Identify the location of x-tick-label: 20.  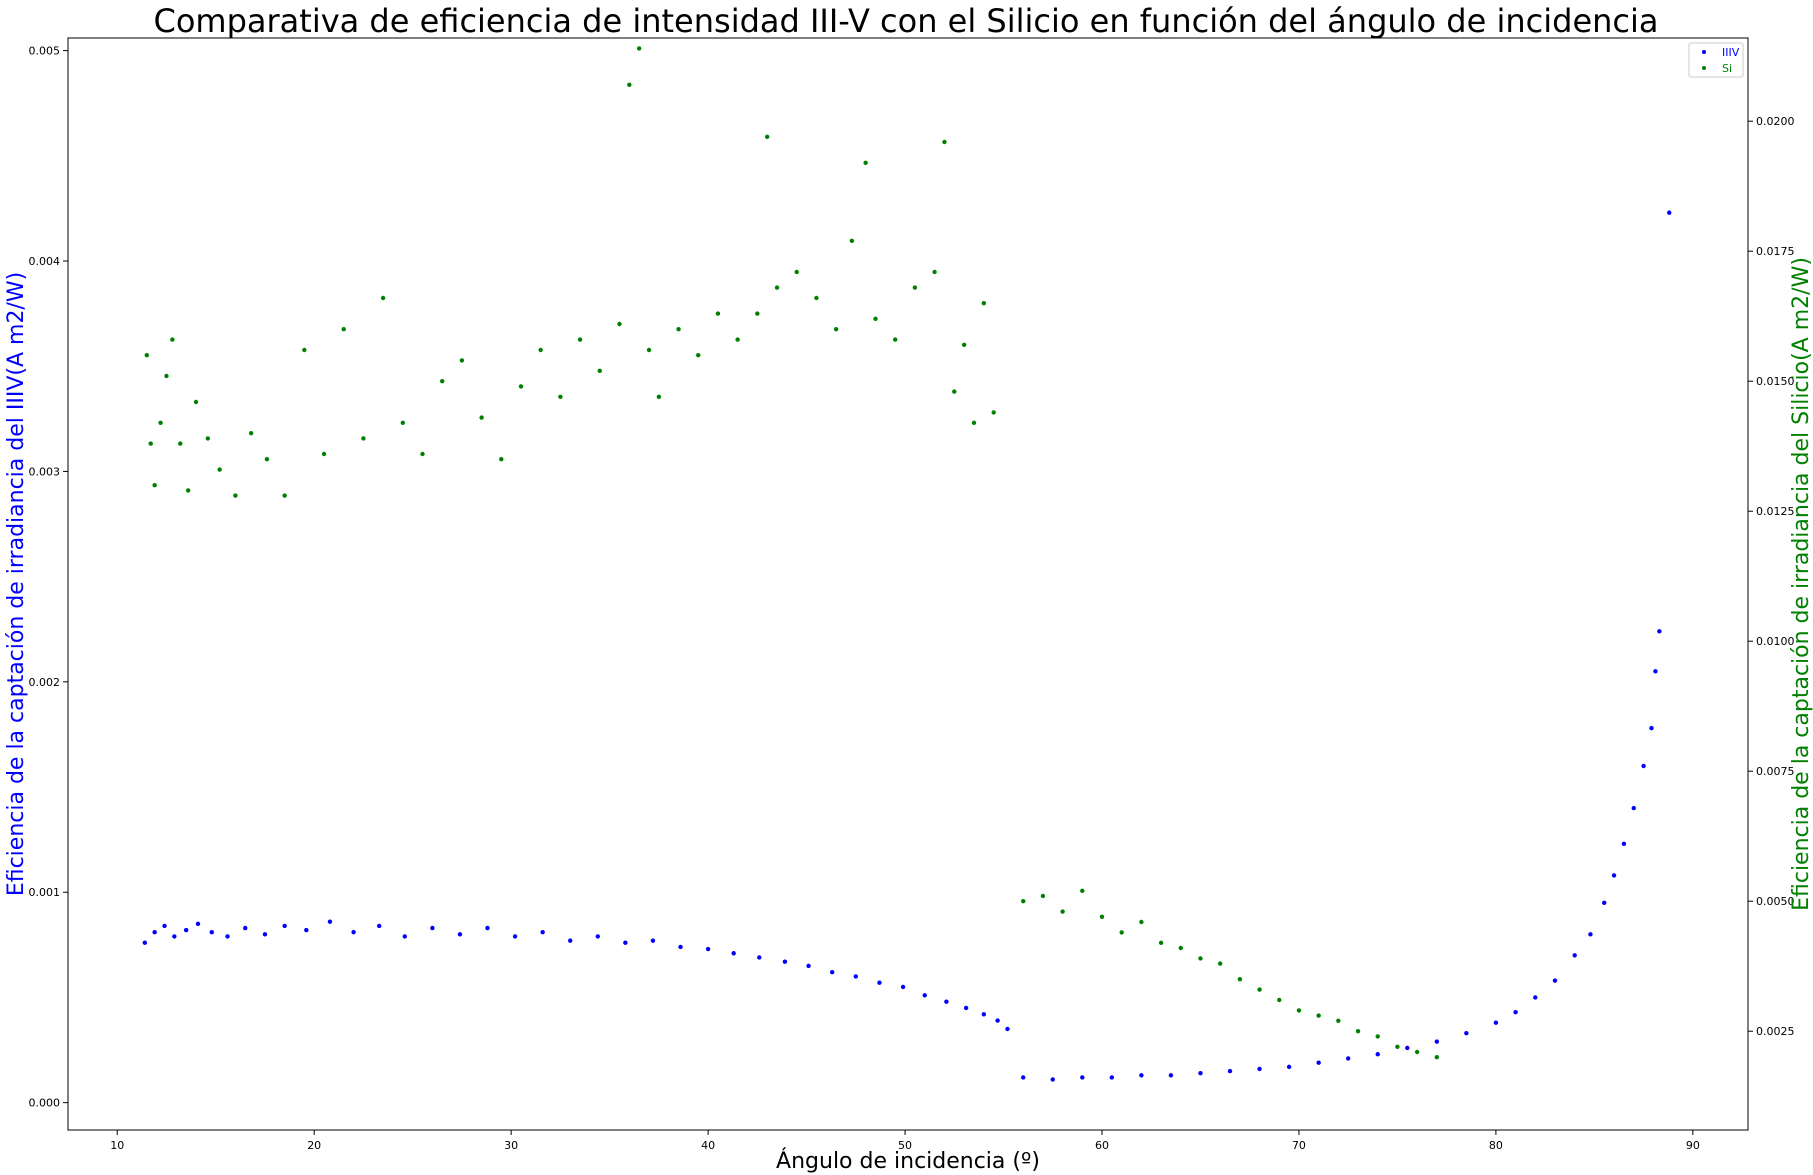
(314, 1145).